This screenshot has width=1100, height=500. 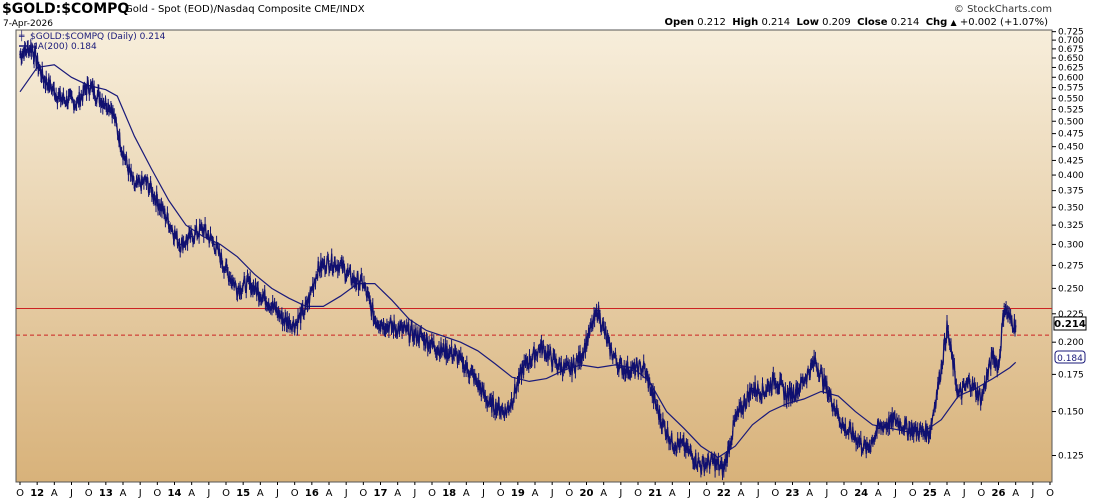 What do you see at coordinates (1070, 324) in the screenshot?
I see `last-price-value: 0.214` at bounding box center [1070, 324].